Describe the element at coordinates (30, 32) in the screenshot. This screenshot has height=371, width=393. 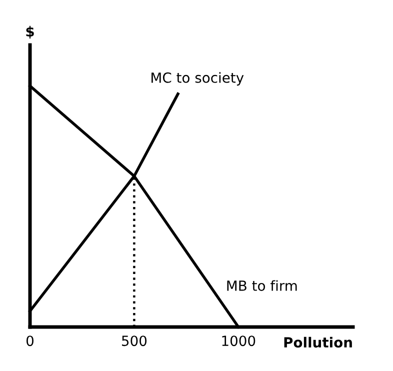
I see `y-axis-title: $` at that location.